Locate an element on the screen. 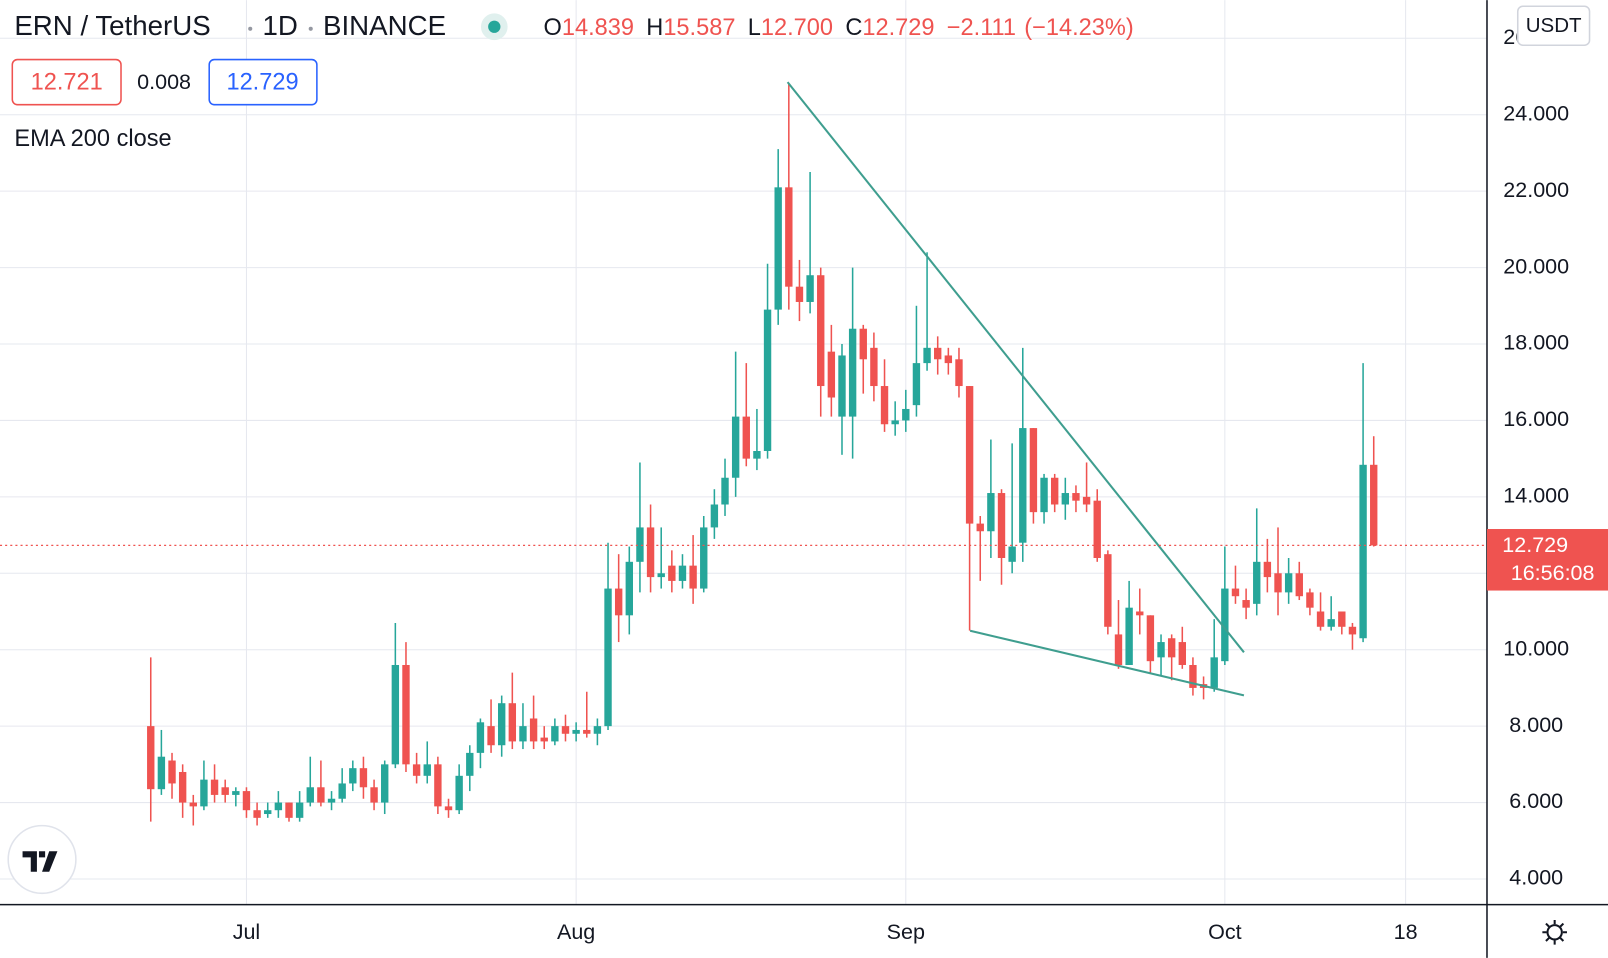 Image resolution: width=1608 pixels, height=958 pixels. bid-box is located at coordinates (66, 82).